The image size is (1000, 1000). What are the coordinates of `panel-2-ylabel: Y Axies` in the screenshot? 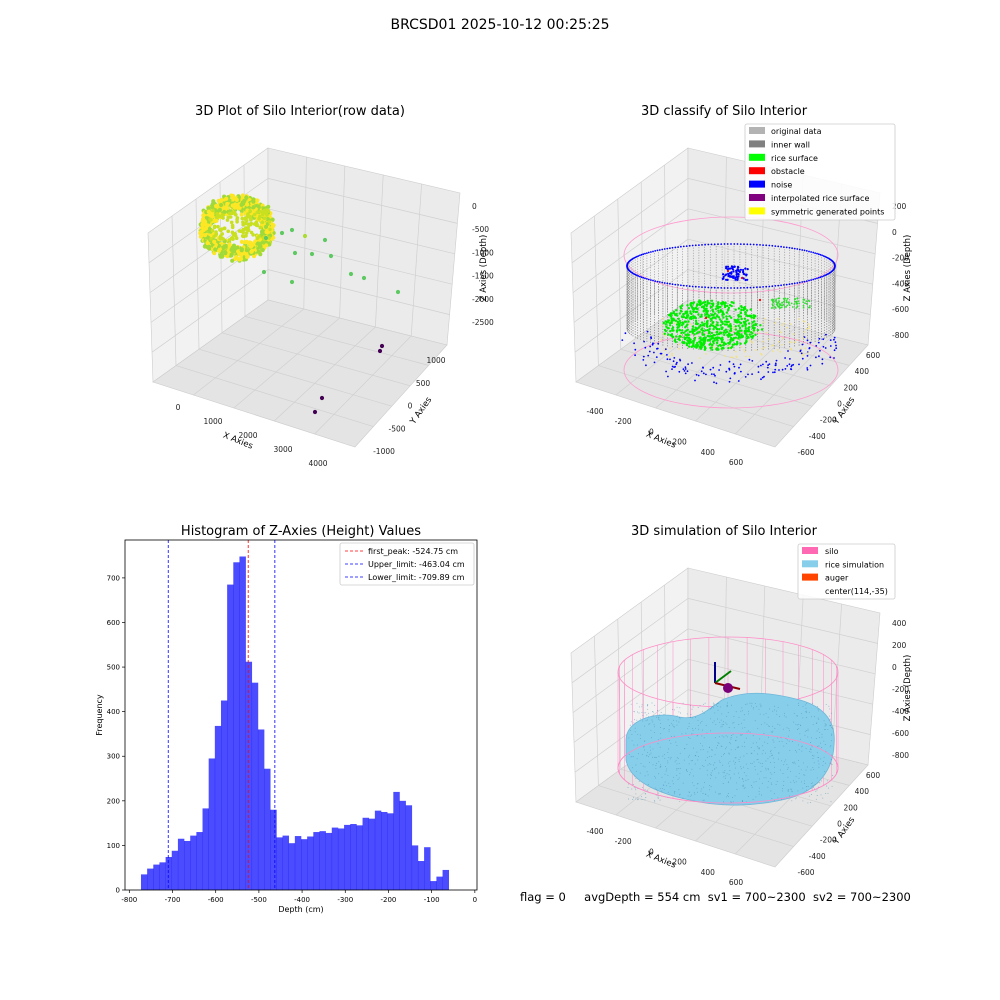 It's located at (844, 411).